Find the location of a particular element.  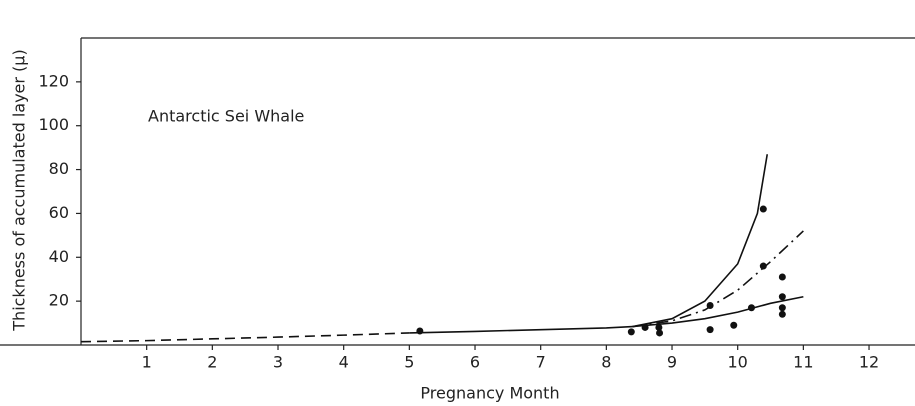

x-tick-label: 5 is located at coordinates (409, 362).